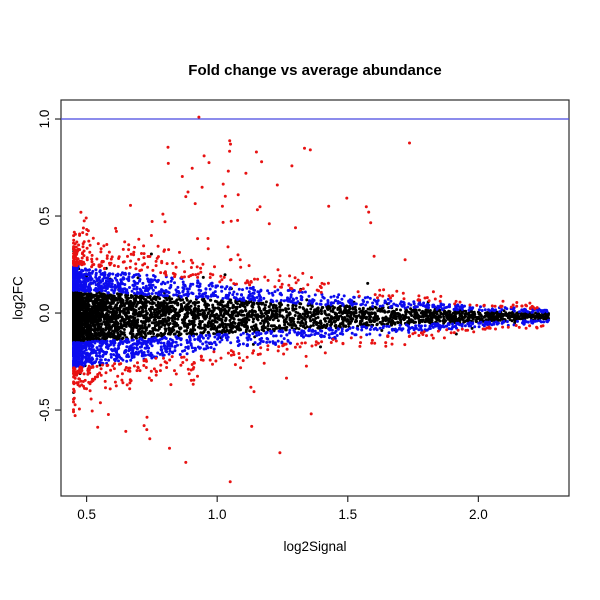  What do you see at coordinates (49, 266) in the screenshot?
I see `y-axis-ticks: -0.5 0.0 0.5 1.0` at bounding box center [49, 266].